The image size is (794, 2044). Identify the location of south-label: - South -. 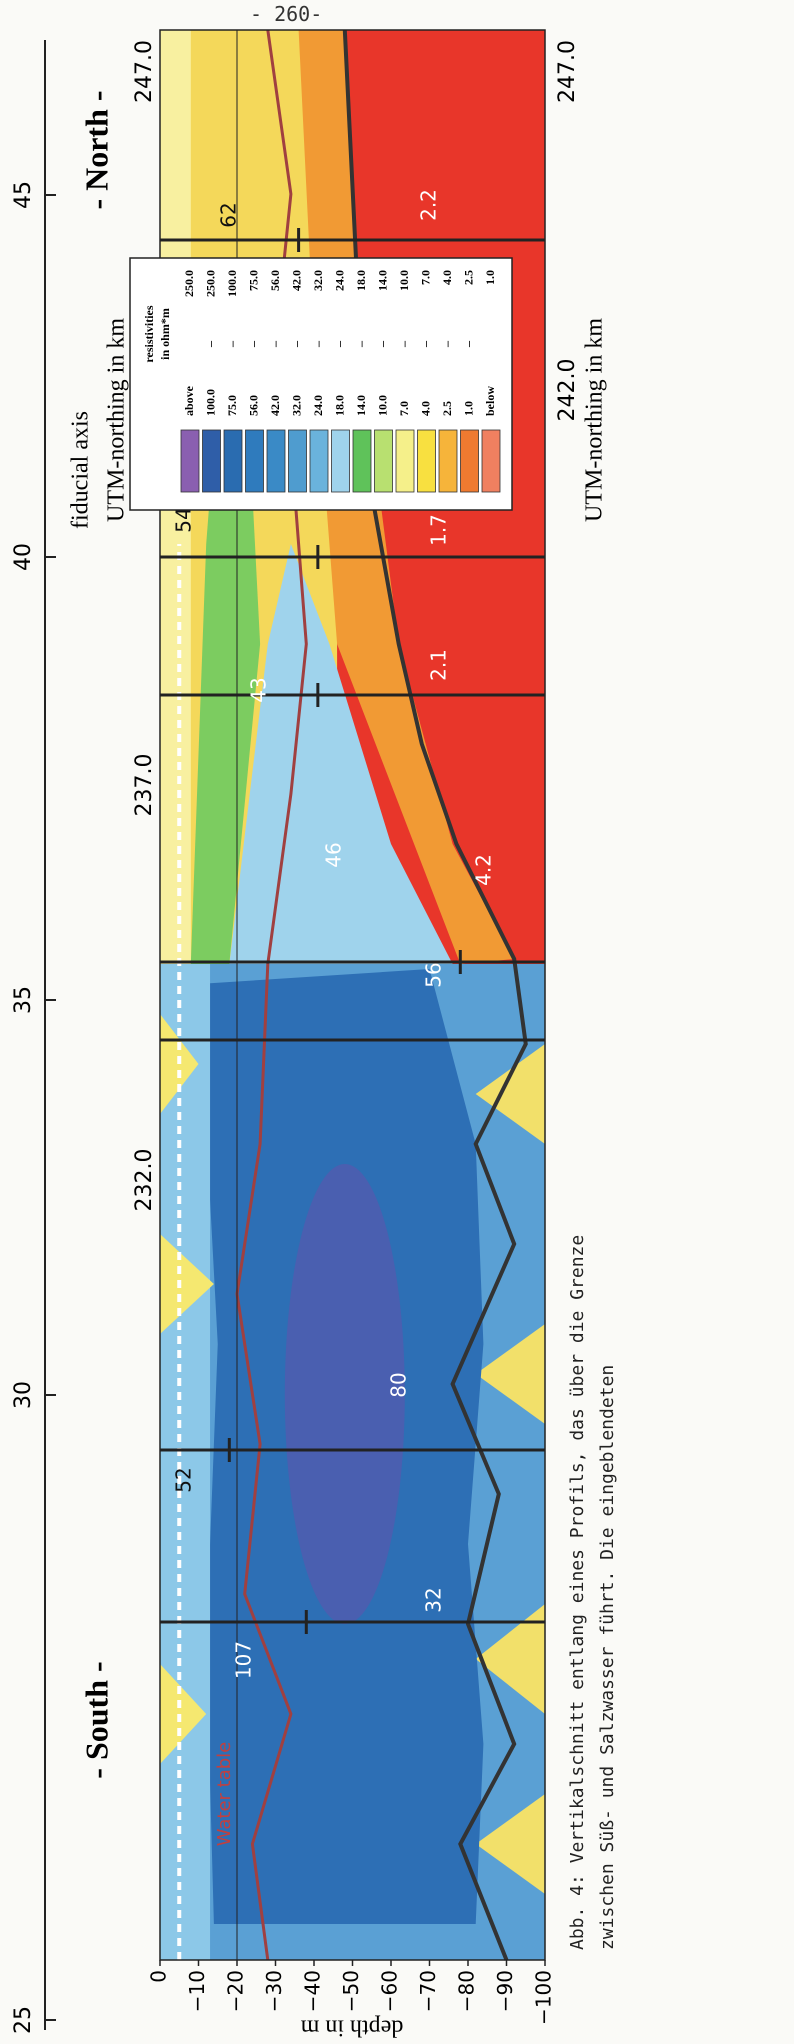
(96, 1719).